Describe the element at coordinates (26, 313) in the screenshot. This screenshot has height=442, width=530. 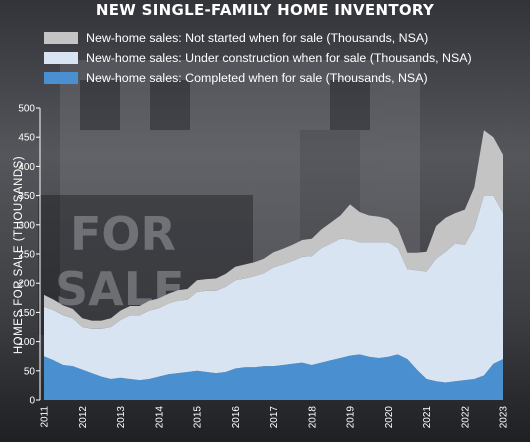
I see `y-tick-label: 150` at that location.